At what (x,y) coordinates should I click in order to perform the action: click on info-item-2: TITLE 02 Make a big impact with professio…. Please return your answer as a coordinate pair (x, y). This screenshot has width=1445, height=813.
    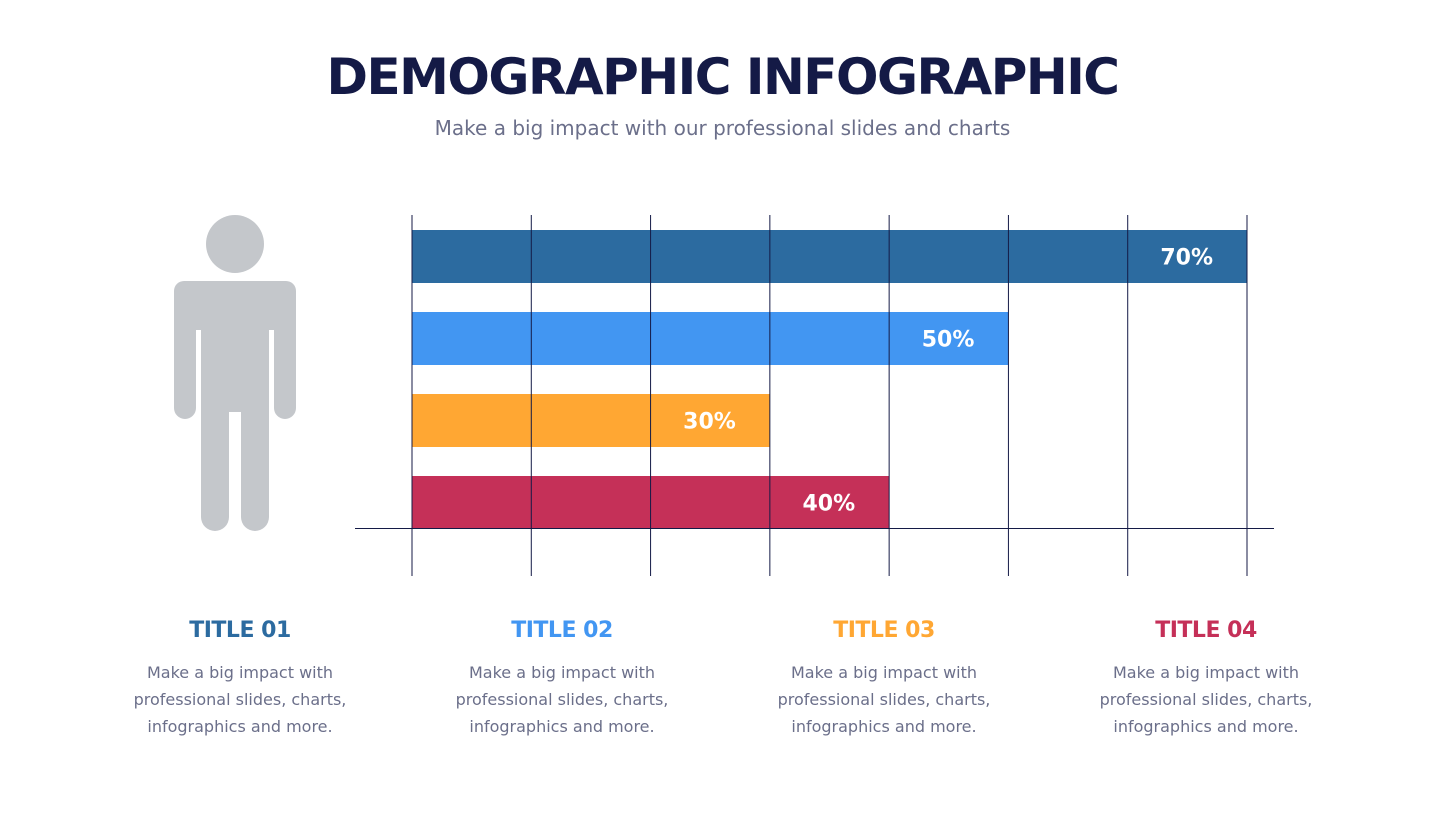
    Looking at the image, I should click on (562, 679).